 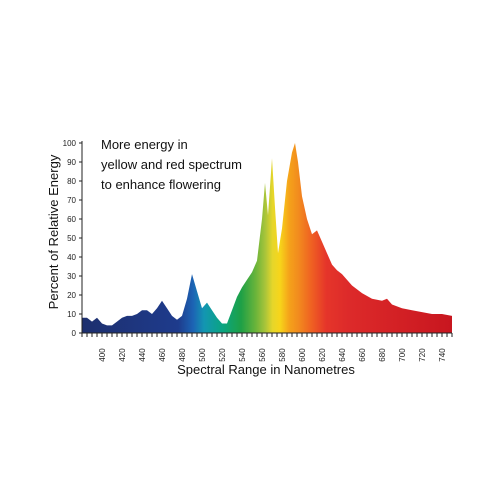 I want to click on x-tick-label: 500, so click(x=202, y=355).